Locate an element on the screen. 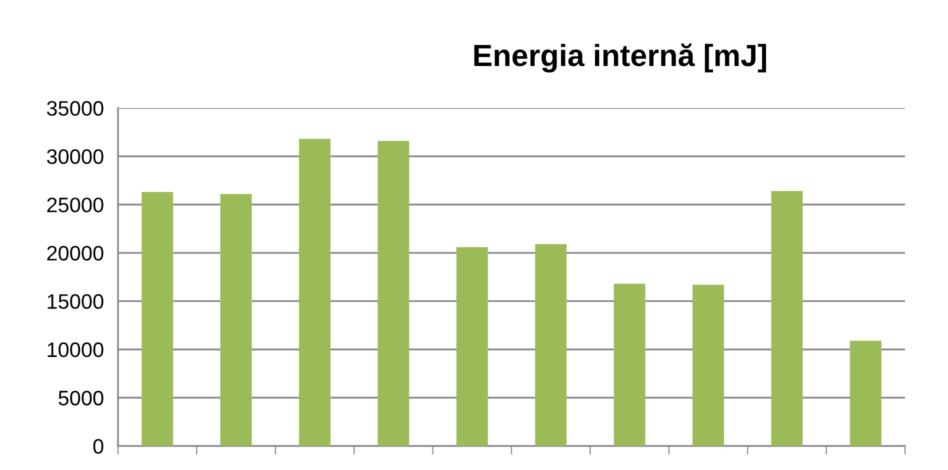 The height and width of the screenshot is (470, 948). y-tick-label: 20000 is located at coordinates (75, 253).